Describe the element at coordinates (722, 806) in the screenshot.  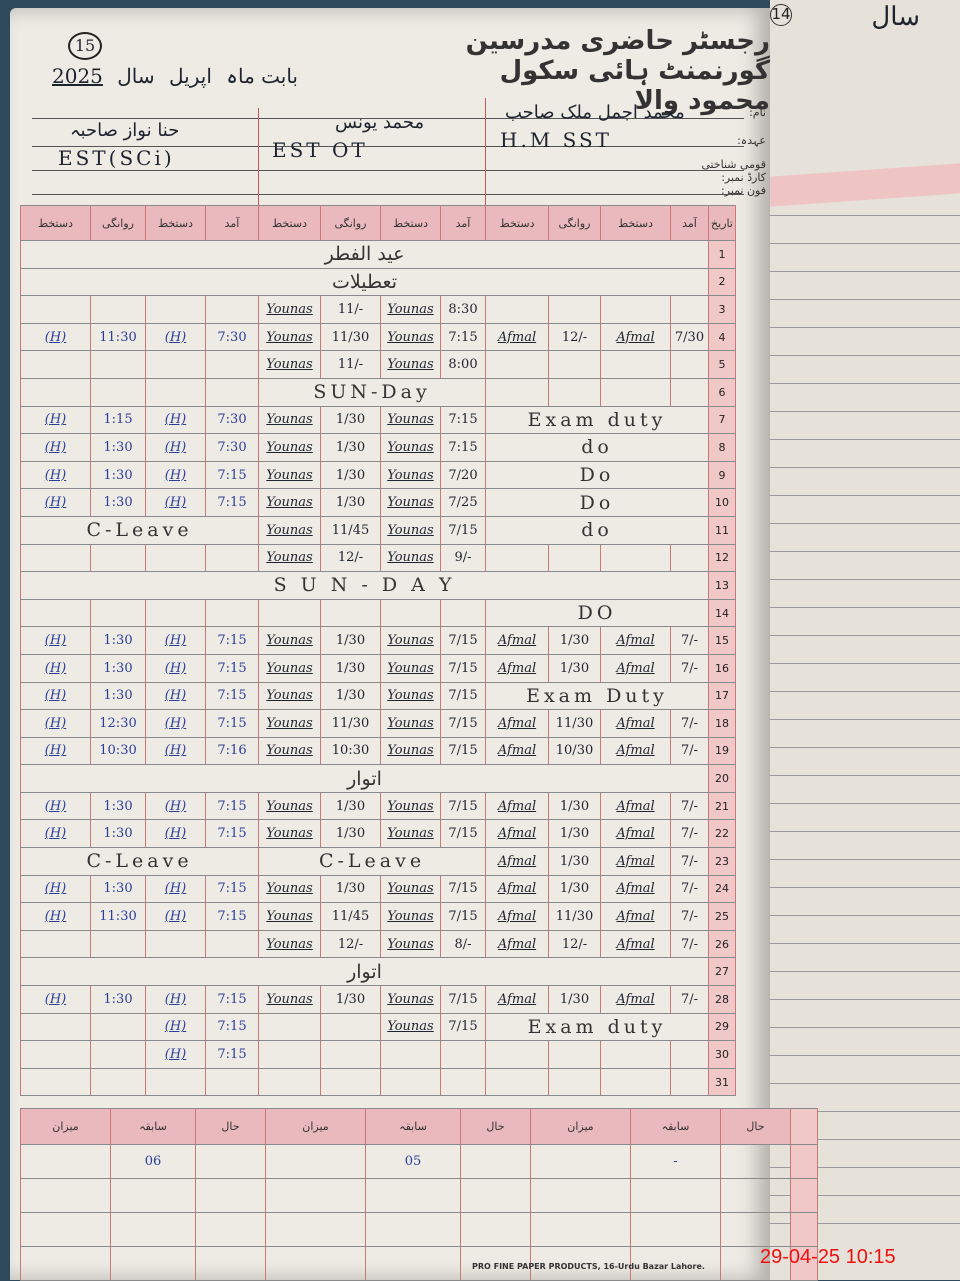
I see `date-cell: 21` at that location.